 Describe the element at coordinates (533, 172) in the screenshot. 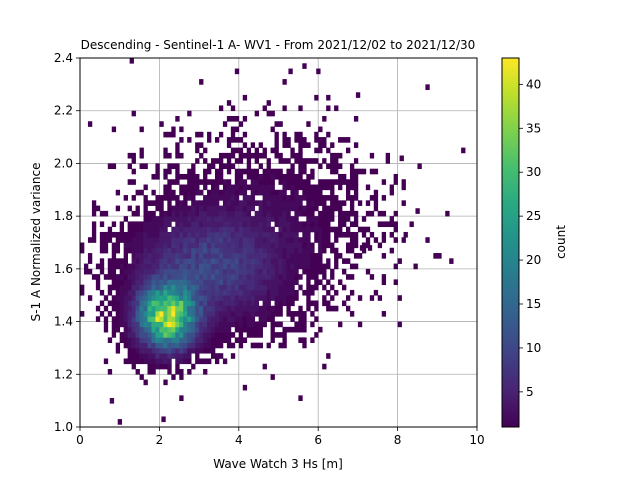

I see `colorbar-tick-label: 30` at that location.